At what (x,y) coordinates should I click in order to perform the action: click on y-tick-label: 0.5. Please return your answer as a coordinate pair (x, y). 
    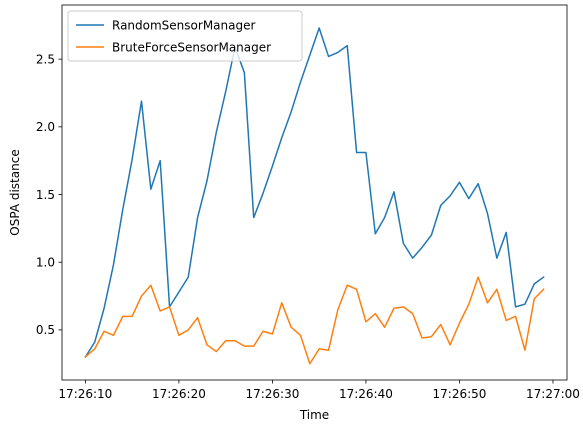
    Looking at the image, I should click on (45, 330).